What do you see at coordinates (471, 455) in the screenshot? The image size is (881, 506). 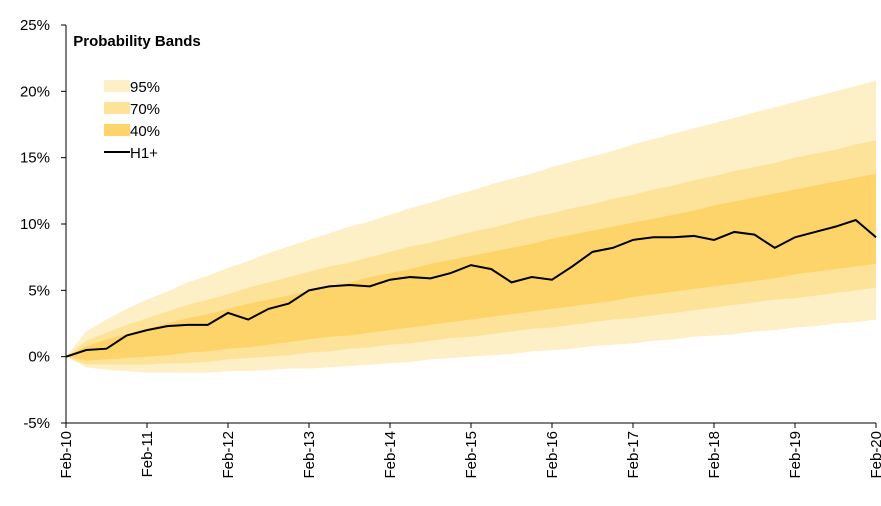 I see `x-tick-label: Feb-15` at bounding box center [471, 455].